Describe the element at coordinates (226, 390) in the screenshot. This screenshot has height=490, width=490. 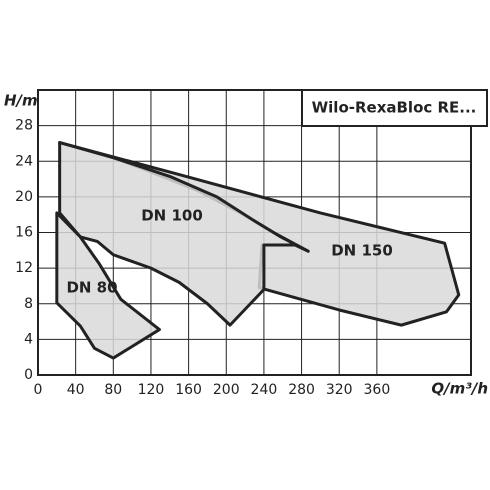
I see `x-tick-label: 200` at that location.